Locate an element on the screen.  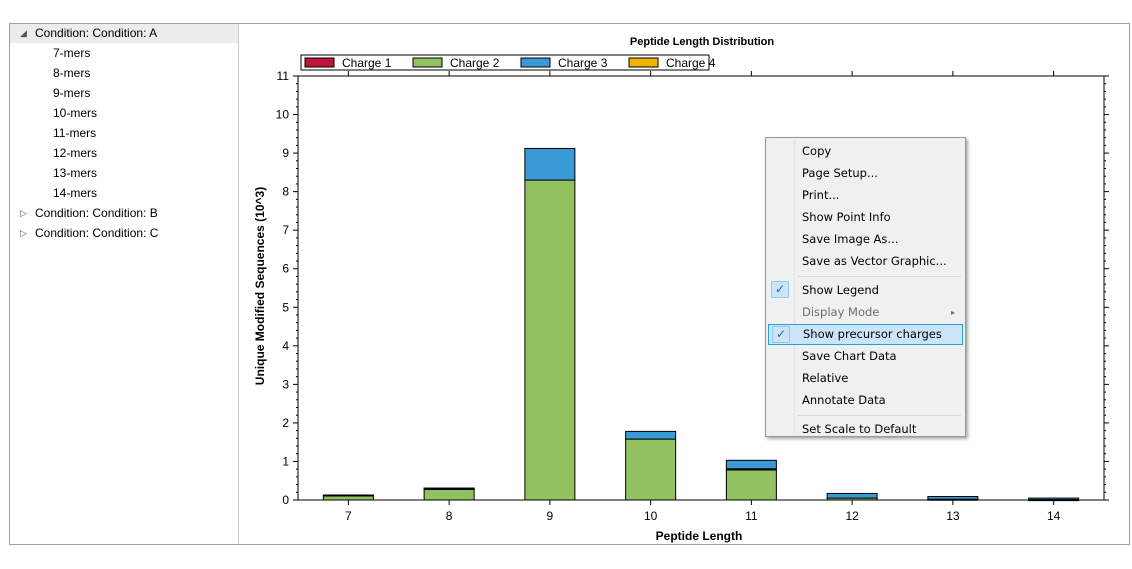
legend-box is located at coordinates (505, 62).